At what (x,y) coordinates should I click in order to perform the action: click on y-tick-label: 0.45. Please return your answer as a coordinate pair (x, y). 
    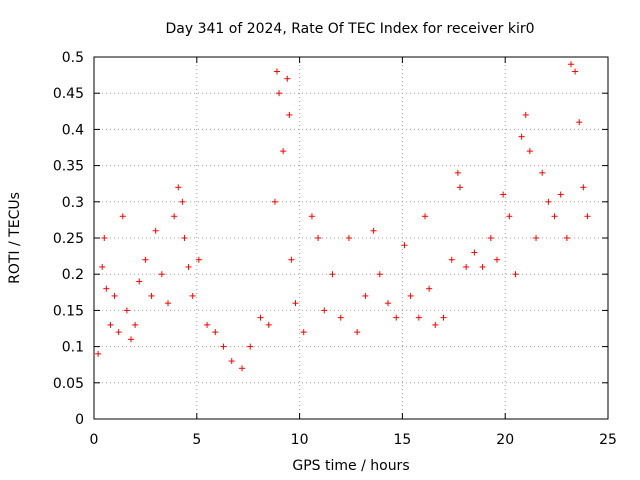
    Looking at the image, I should click on (68, 94).